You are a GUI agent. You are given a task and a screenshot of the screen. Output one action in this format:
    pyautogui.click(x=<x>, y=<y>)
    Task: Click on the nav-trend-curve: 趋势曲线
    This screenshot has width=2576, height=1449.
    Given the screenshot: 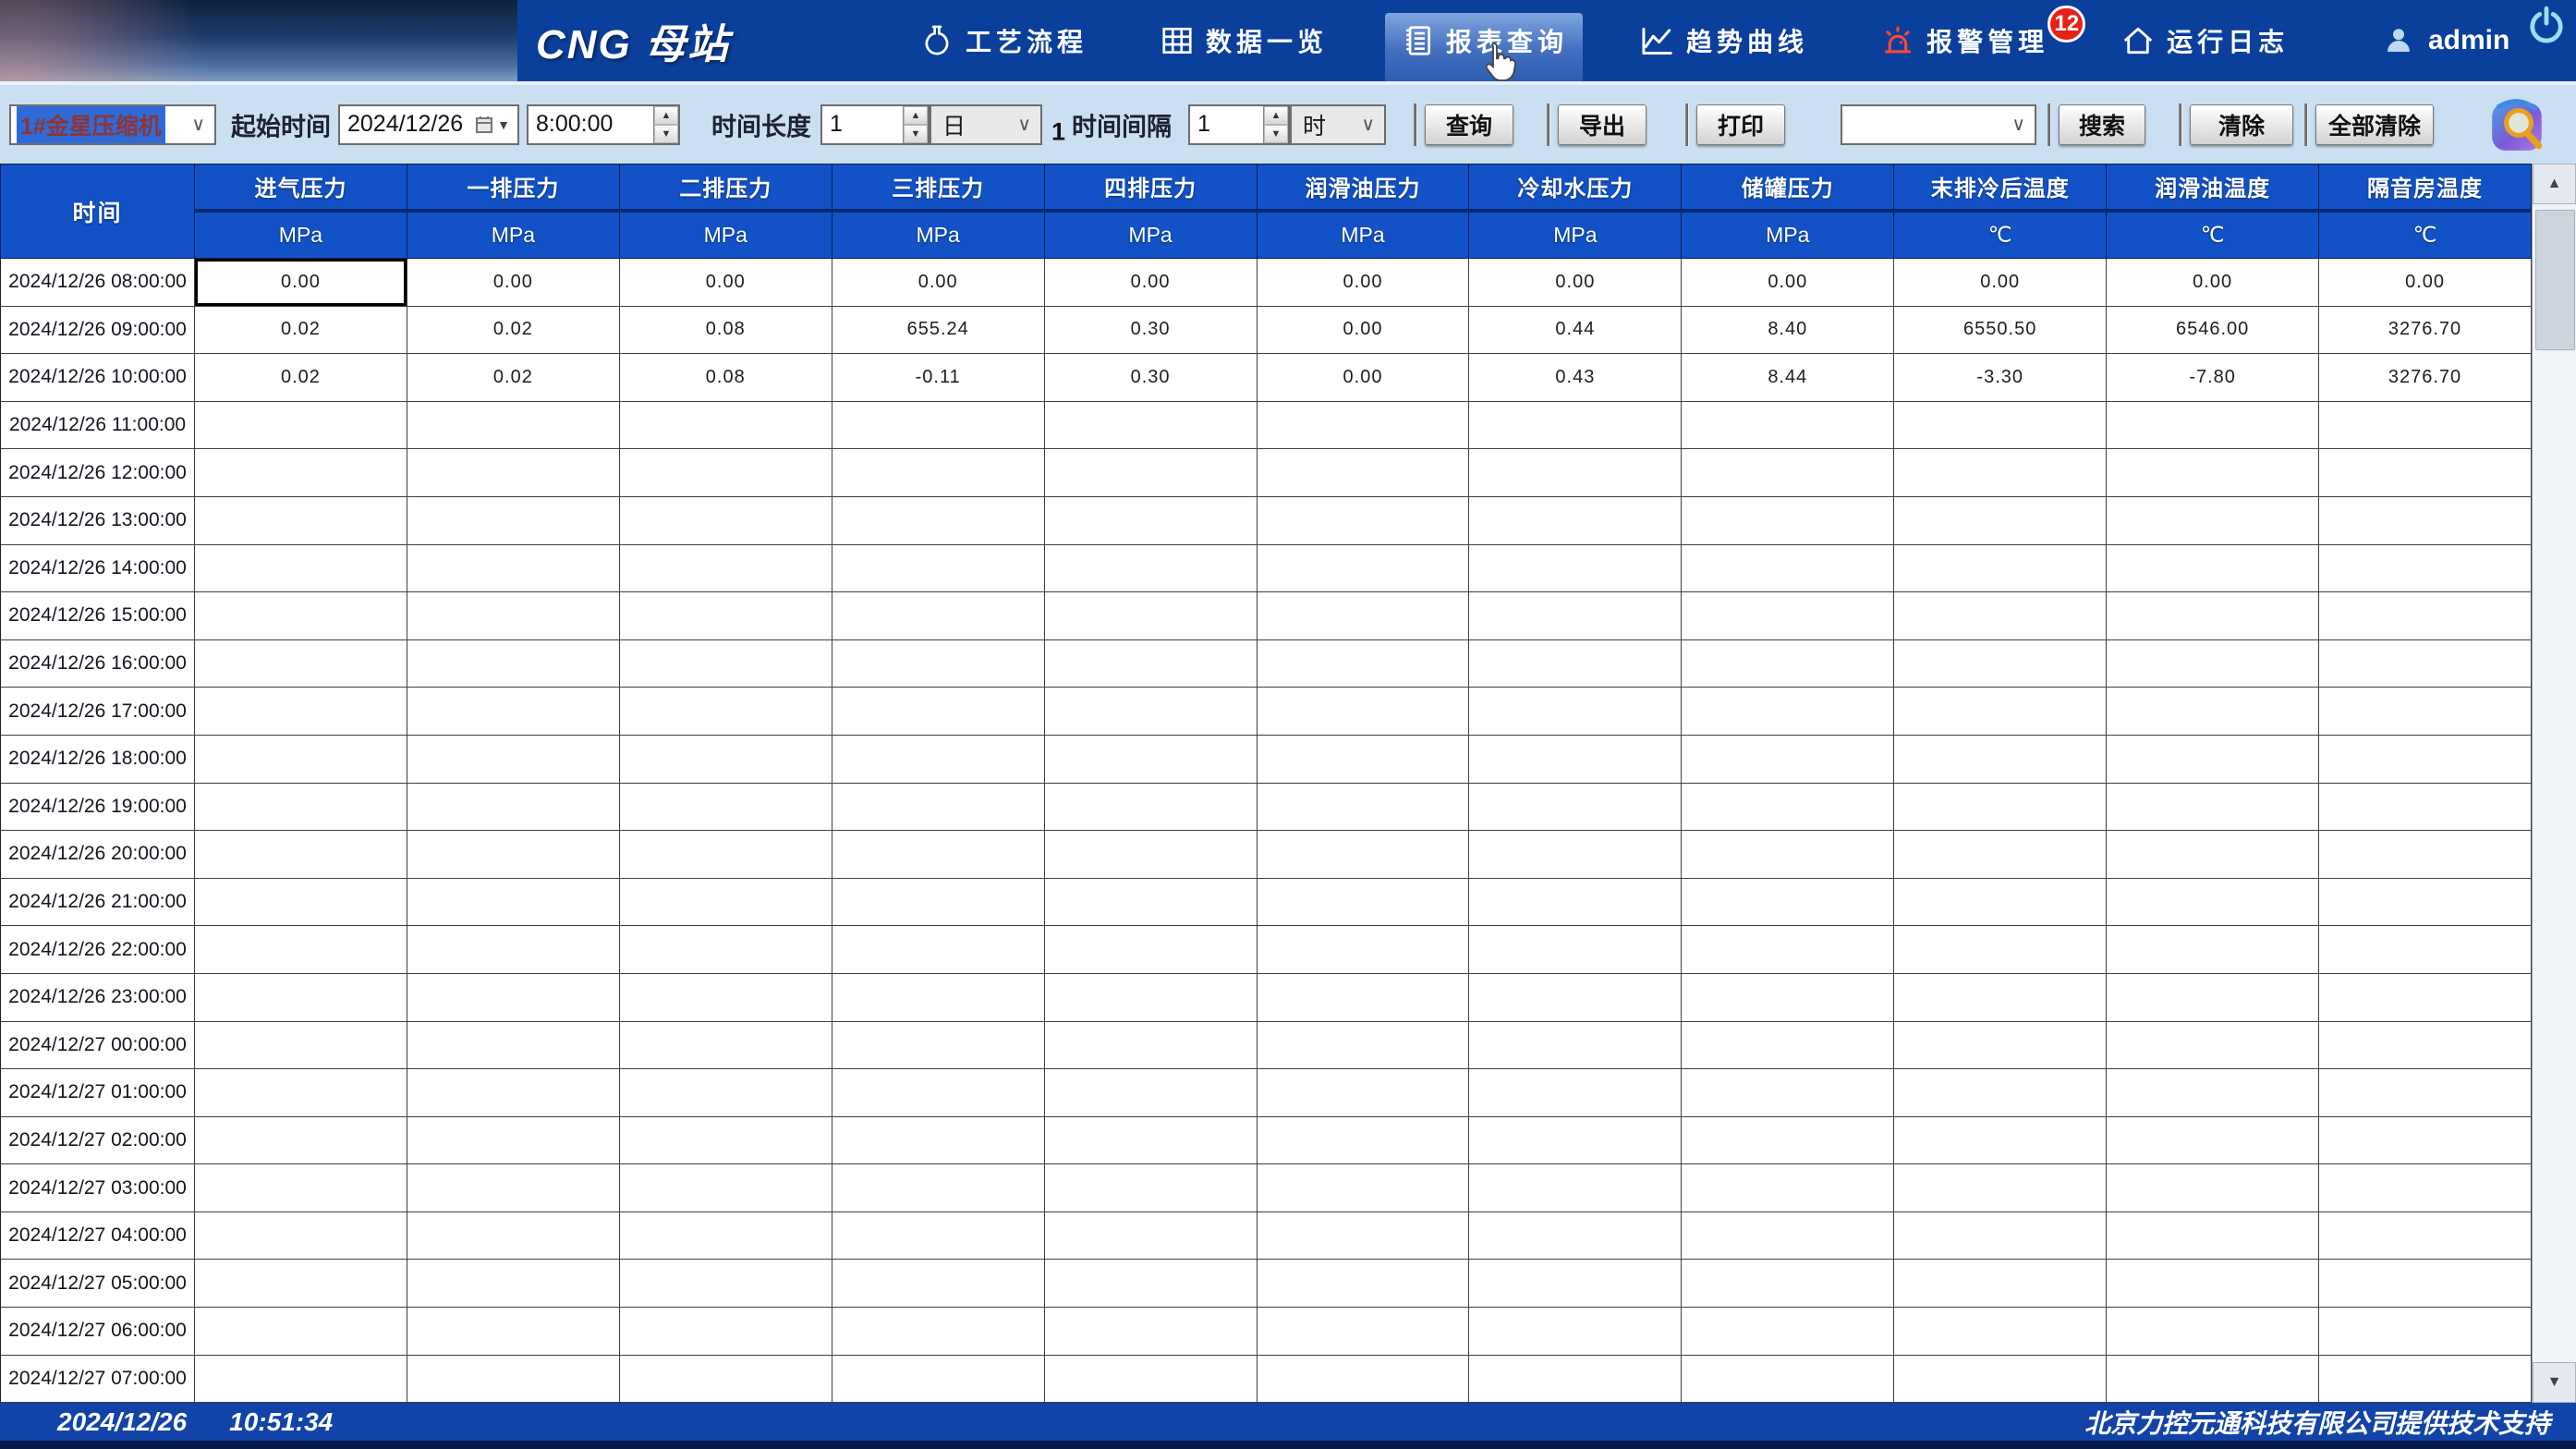 What is the action you would take?
    pyautogui.click(x=1724, y=40)
    